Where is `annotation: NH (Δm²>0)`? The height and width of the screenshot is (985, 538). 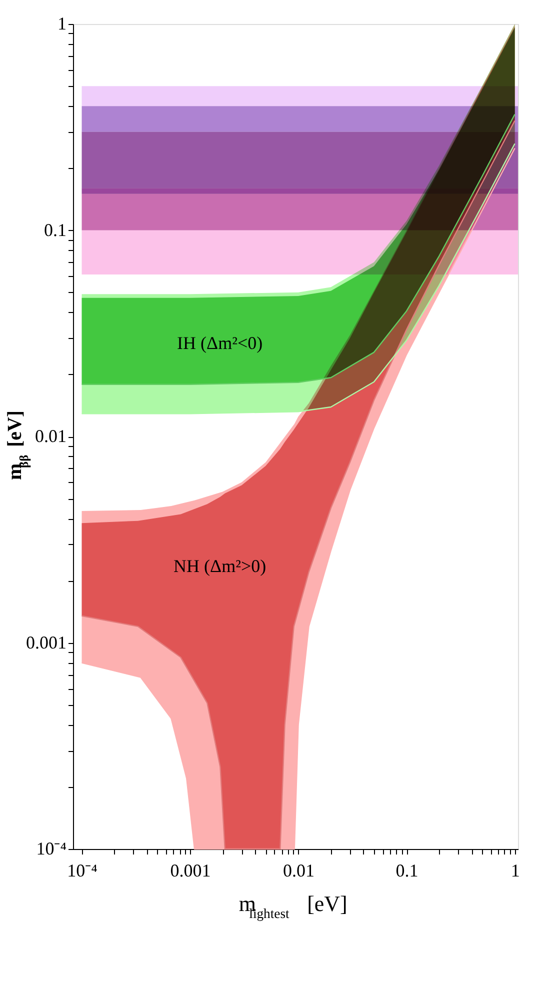
annotation: NH (Δm²>0) is located at coordinates (220, 566).